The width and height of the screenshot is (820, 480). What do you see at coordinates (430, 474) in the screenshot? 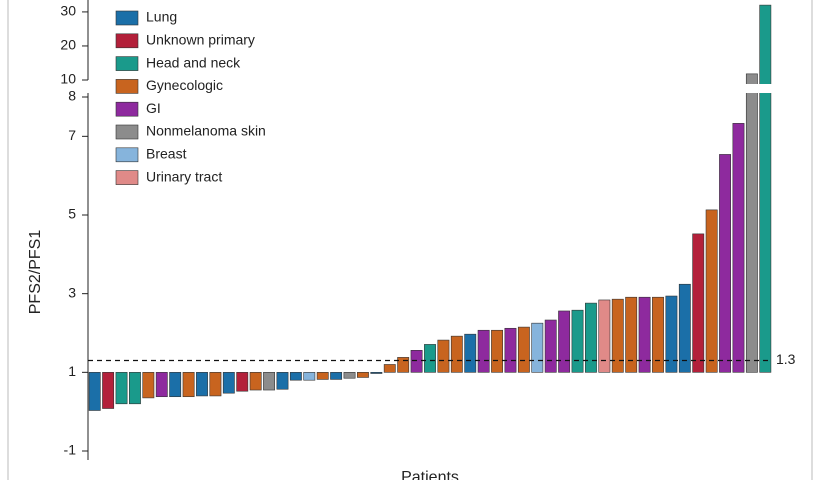
I see `x-axis-label: Patients` at bounding box center [430, 474].